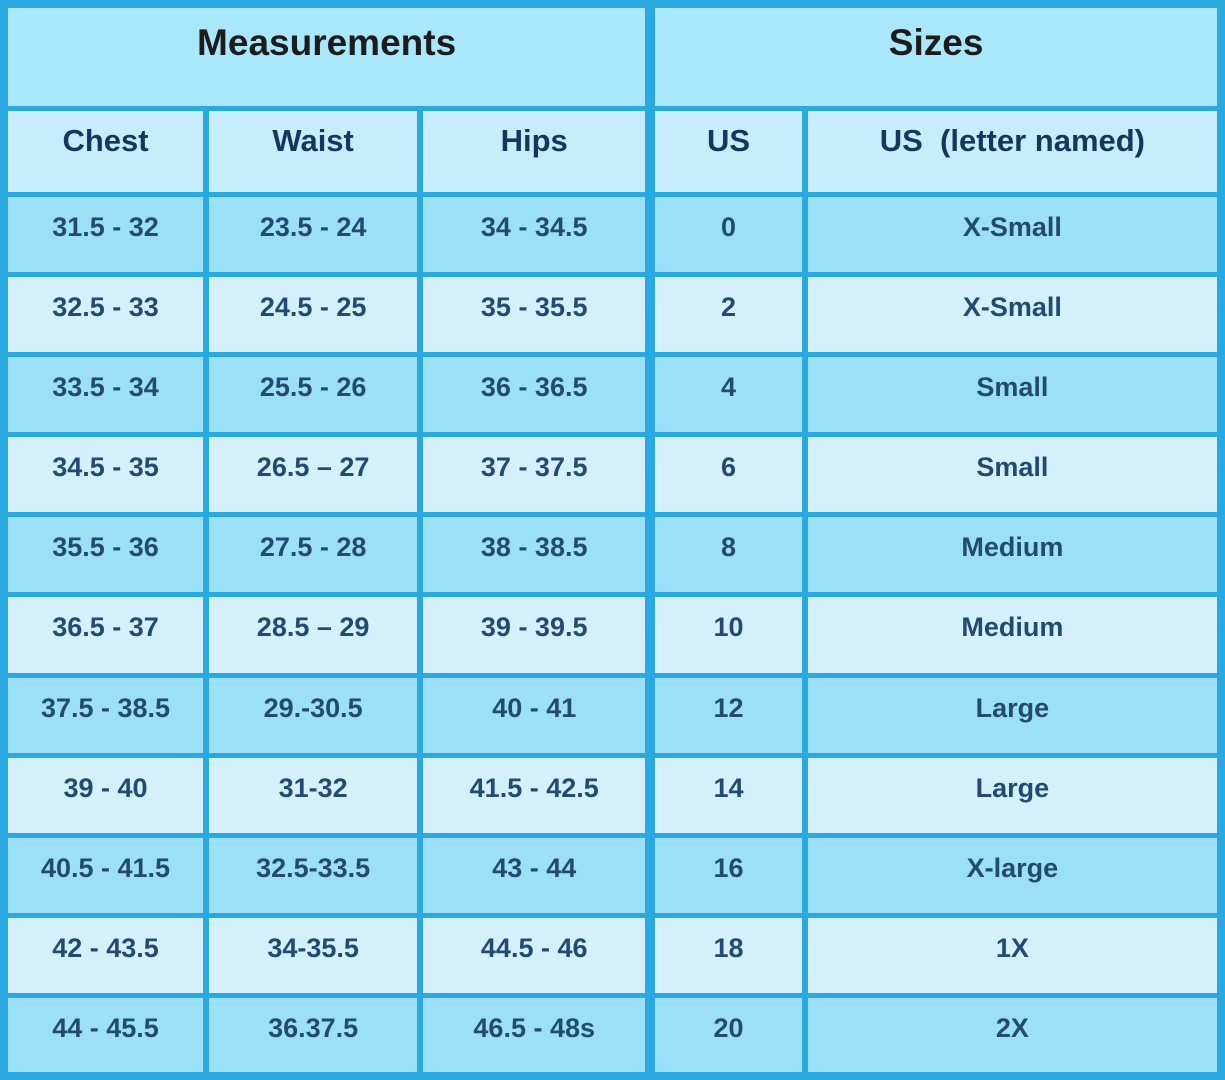 The width and height of the screenshot is (1225, 1080). Describe the element at coordinates (105, 234) in the screenshot. I see `cell-chest: 31.5 - 32` at that location.